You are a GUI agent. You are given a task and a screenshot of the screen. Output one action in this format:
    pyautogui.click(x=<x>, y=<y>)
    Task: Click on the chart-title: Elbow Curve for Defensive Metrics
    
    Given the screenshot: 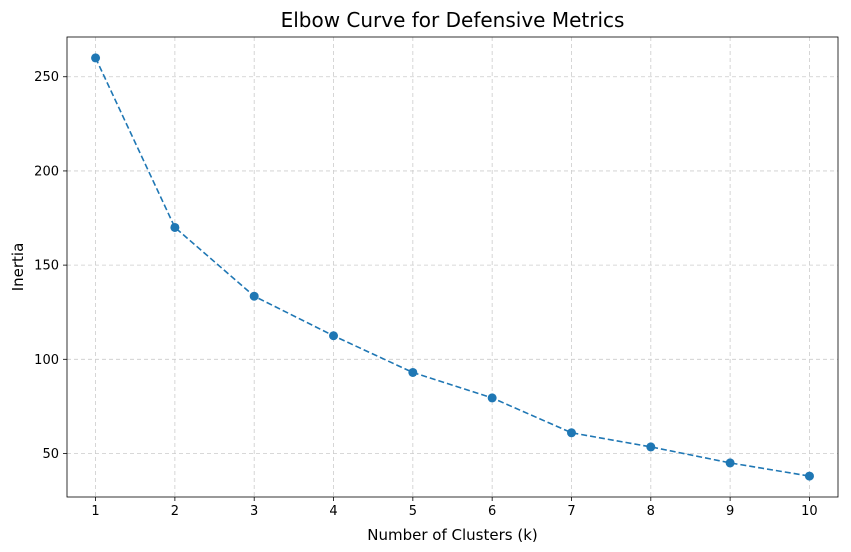 What is the action you would take?
    pyautogui.click(x=453, y=20)
    